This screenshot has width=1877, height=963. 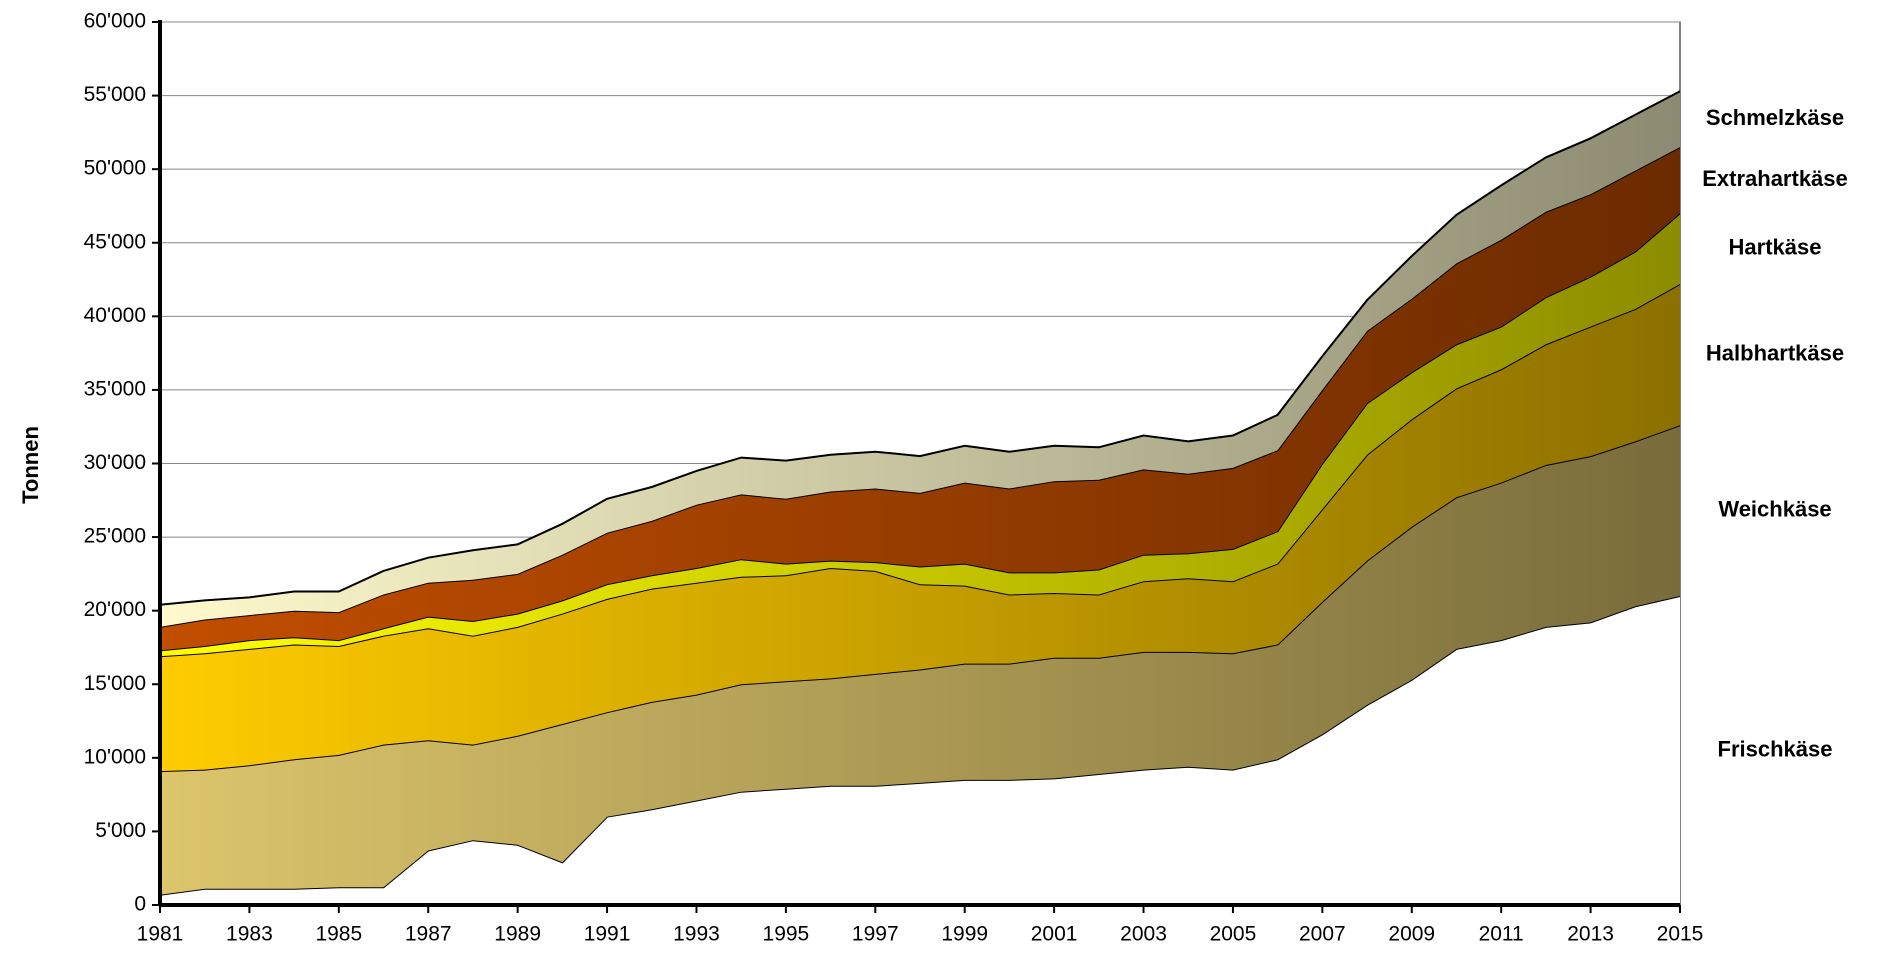 What do you see at coordinates (338, 934) in the screenshot?
I see `x-tick-label: 1985` at bounding box center [338, 934].